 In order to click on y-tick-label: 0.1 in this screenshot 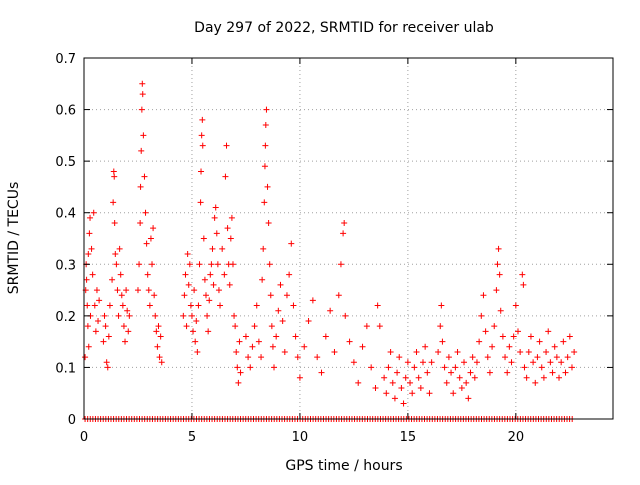, I will do `click(65, 368)`.